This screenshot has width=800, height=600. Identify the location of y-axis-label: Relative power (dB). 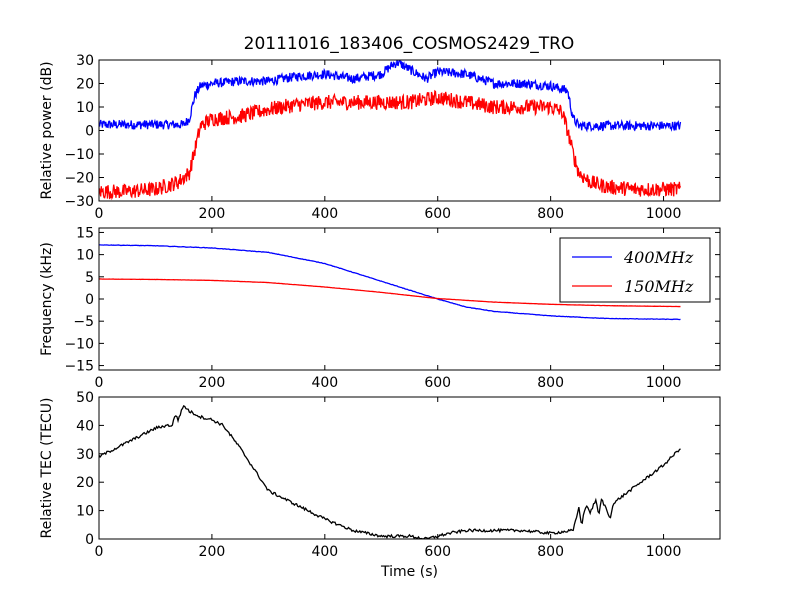
(47, 130).